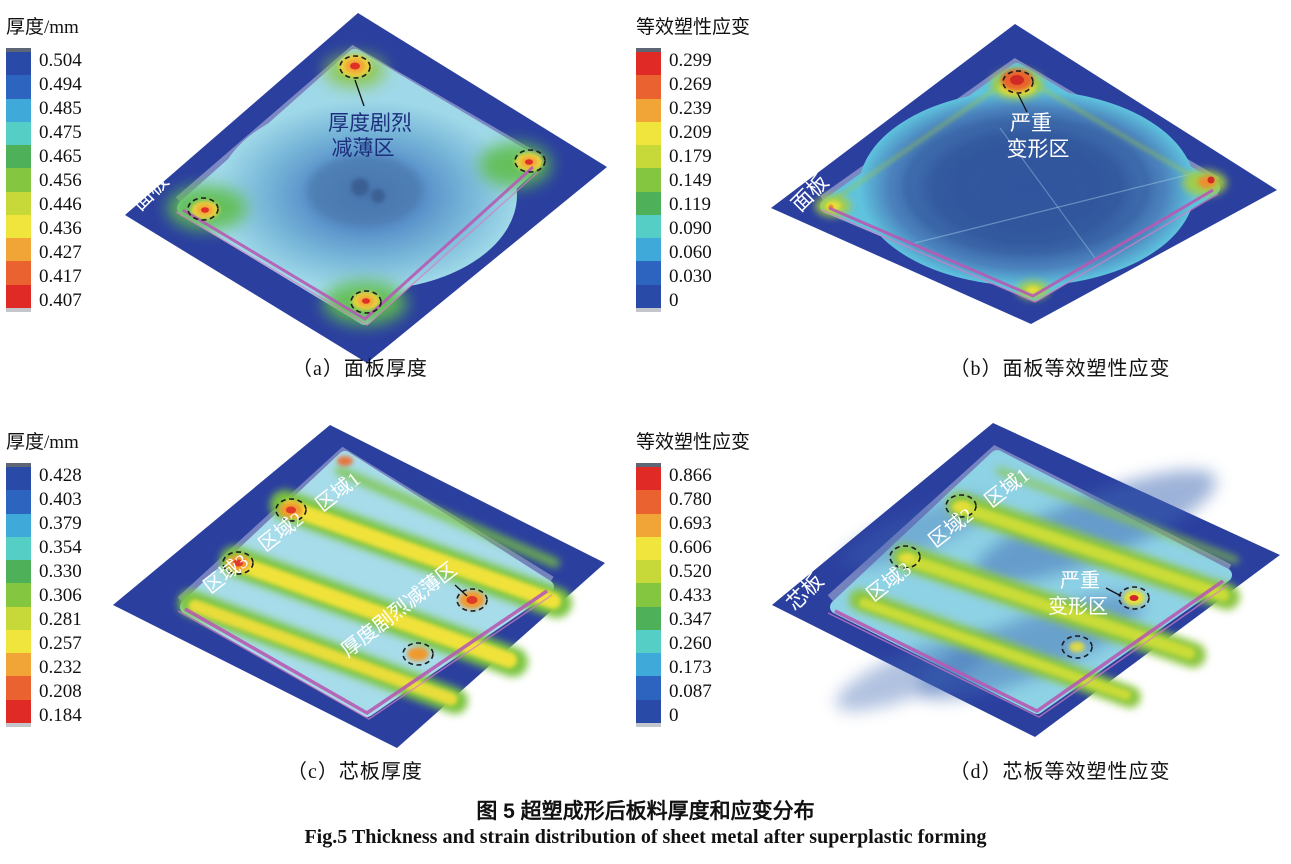 The image size is (1291, 864). I want to click on callout-label: 减薄区, so click(363, 148).